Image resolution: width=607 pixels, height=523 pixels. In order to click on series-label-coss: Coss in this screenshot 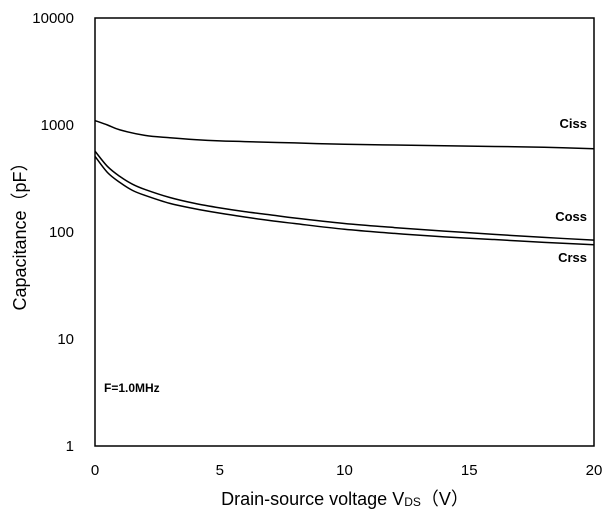, I will do `click(571, 216)`.